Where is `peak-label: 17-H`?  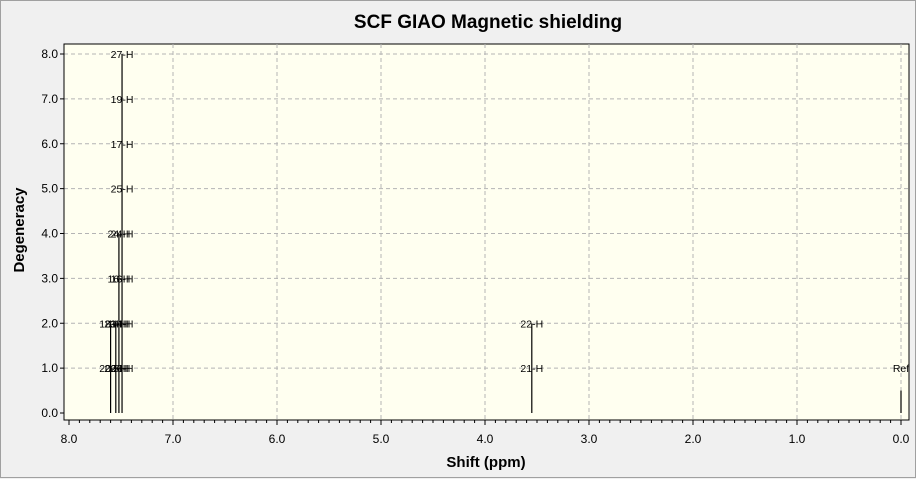
peak-label: 17-H is located at coordinates (122, 145).